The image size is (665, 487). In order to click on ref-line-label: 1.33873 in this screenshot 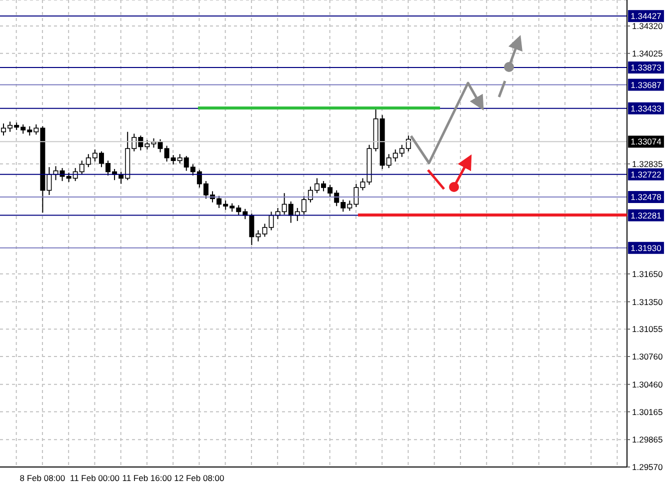, I will do `click(646, 67)`.